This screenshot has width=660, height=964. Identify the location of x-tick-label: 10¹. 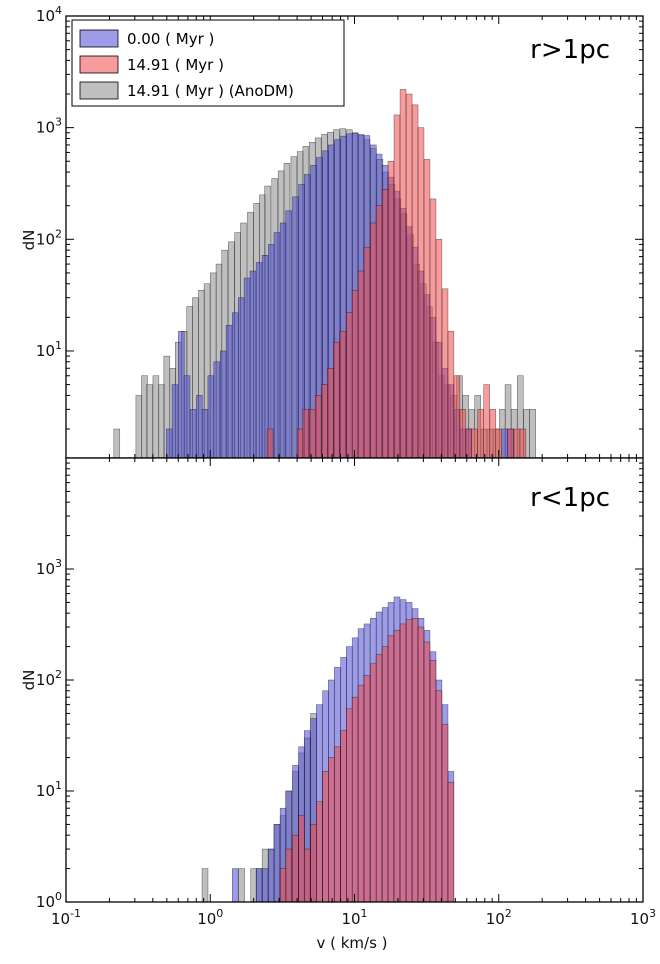
(354, 917).